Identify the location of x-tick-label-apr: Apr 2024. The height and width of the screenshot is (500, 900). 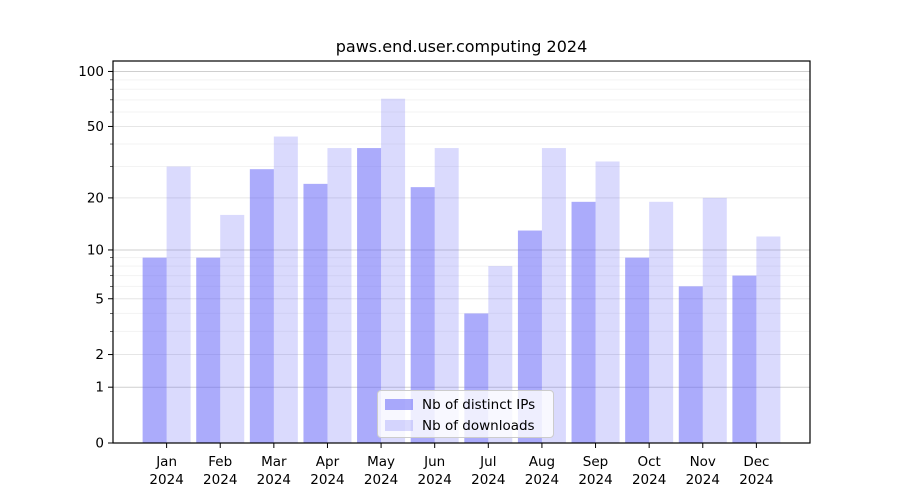
(327, 471).